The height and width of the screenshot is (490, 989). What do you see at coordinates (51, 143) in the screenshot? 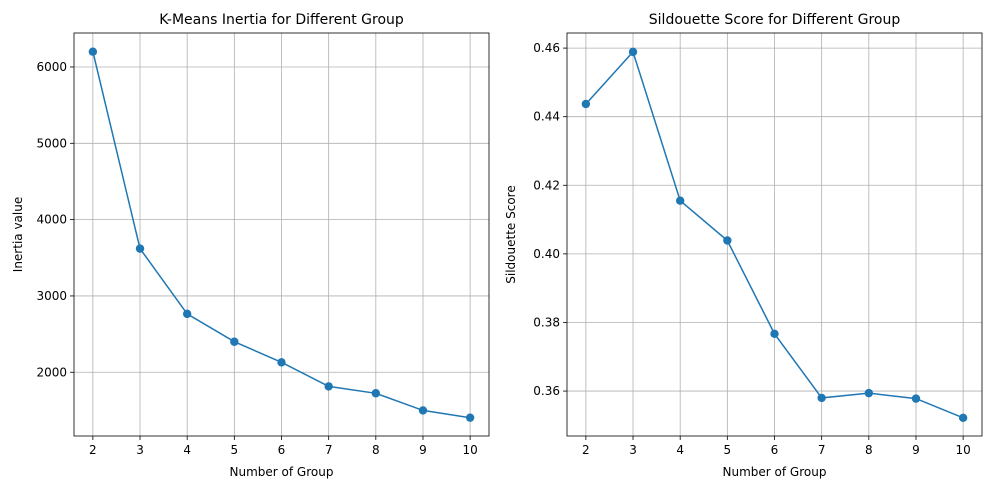
I see `inertia-y-tick-label: 5000` at bounding box center [51, 143].